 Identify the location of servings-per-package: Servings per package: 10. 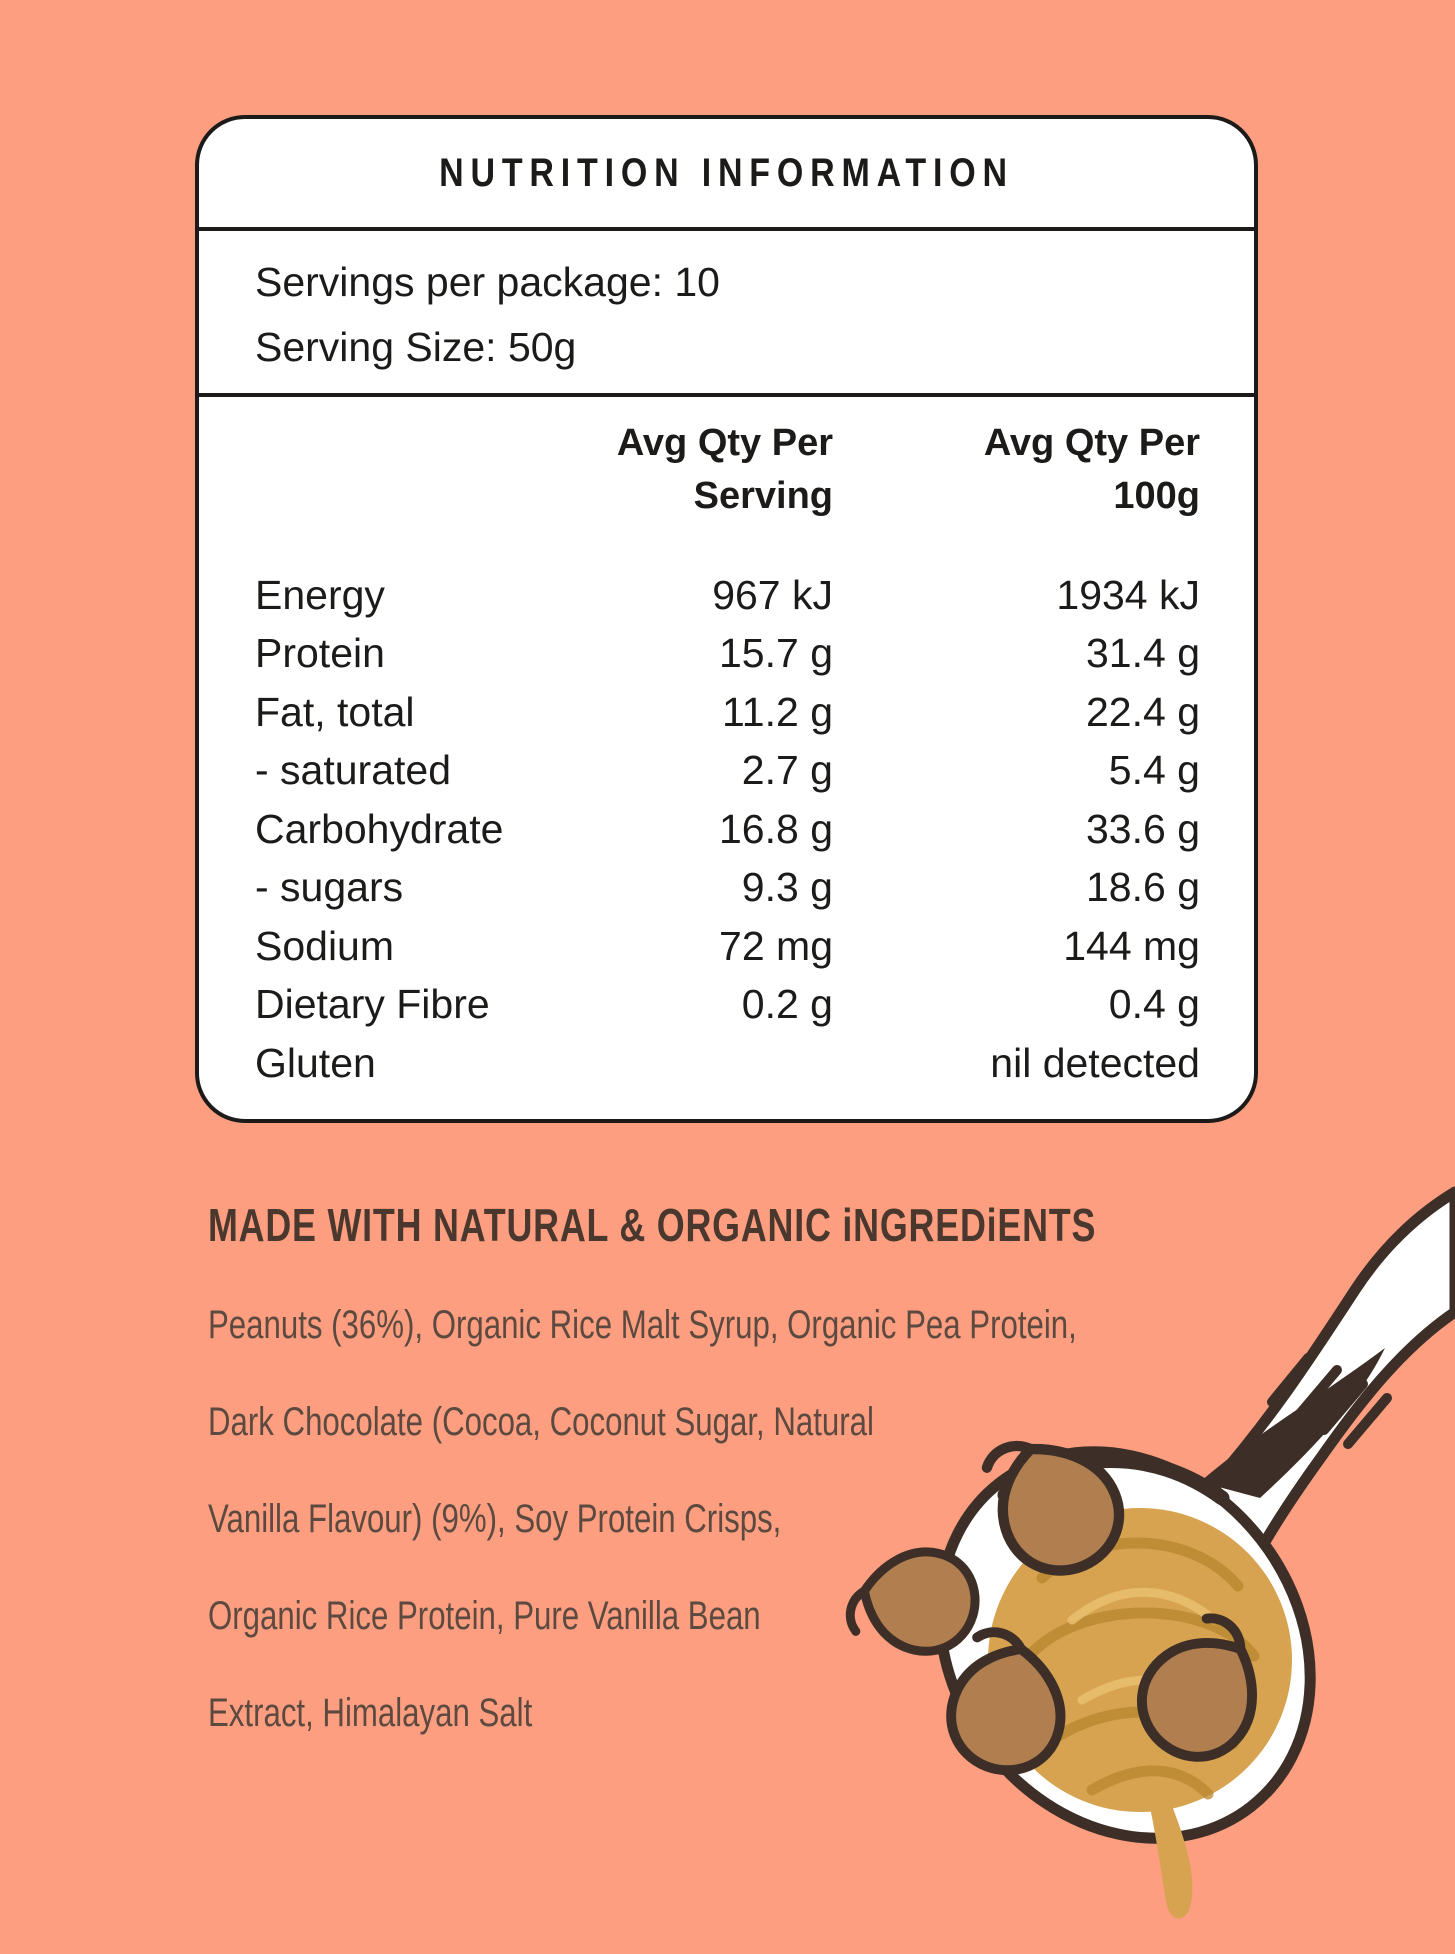
(487, 282).